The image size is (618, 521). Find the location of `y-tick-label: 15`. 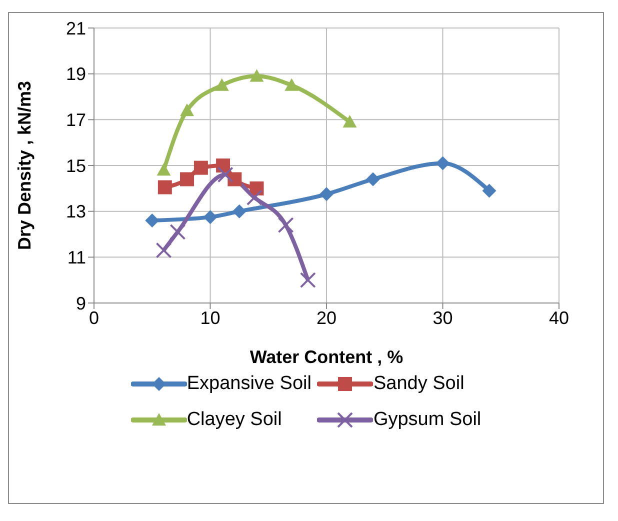

y-tick-label: 15 is located at coordinates (76, 166).